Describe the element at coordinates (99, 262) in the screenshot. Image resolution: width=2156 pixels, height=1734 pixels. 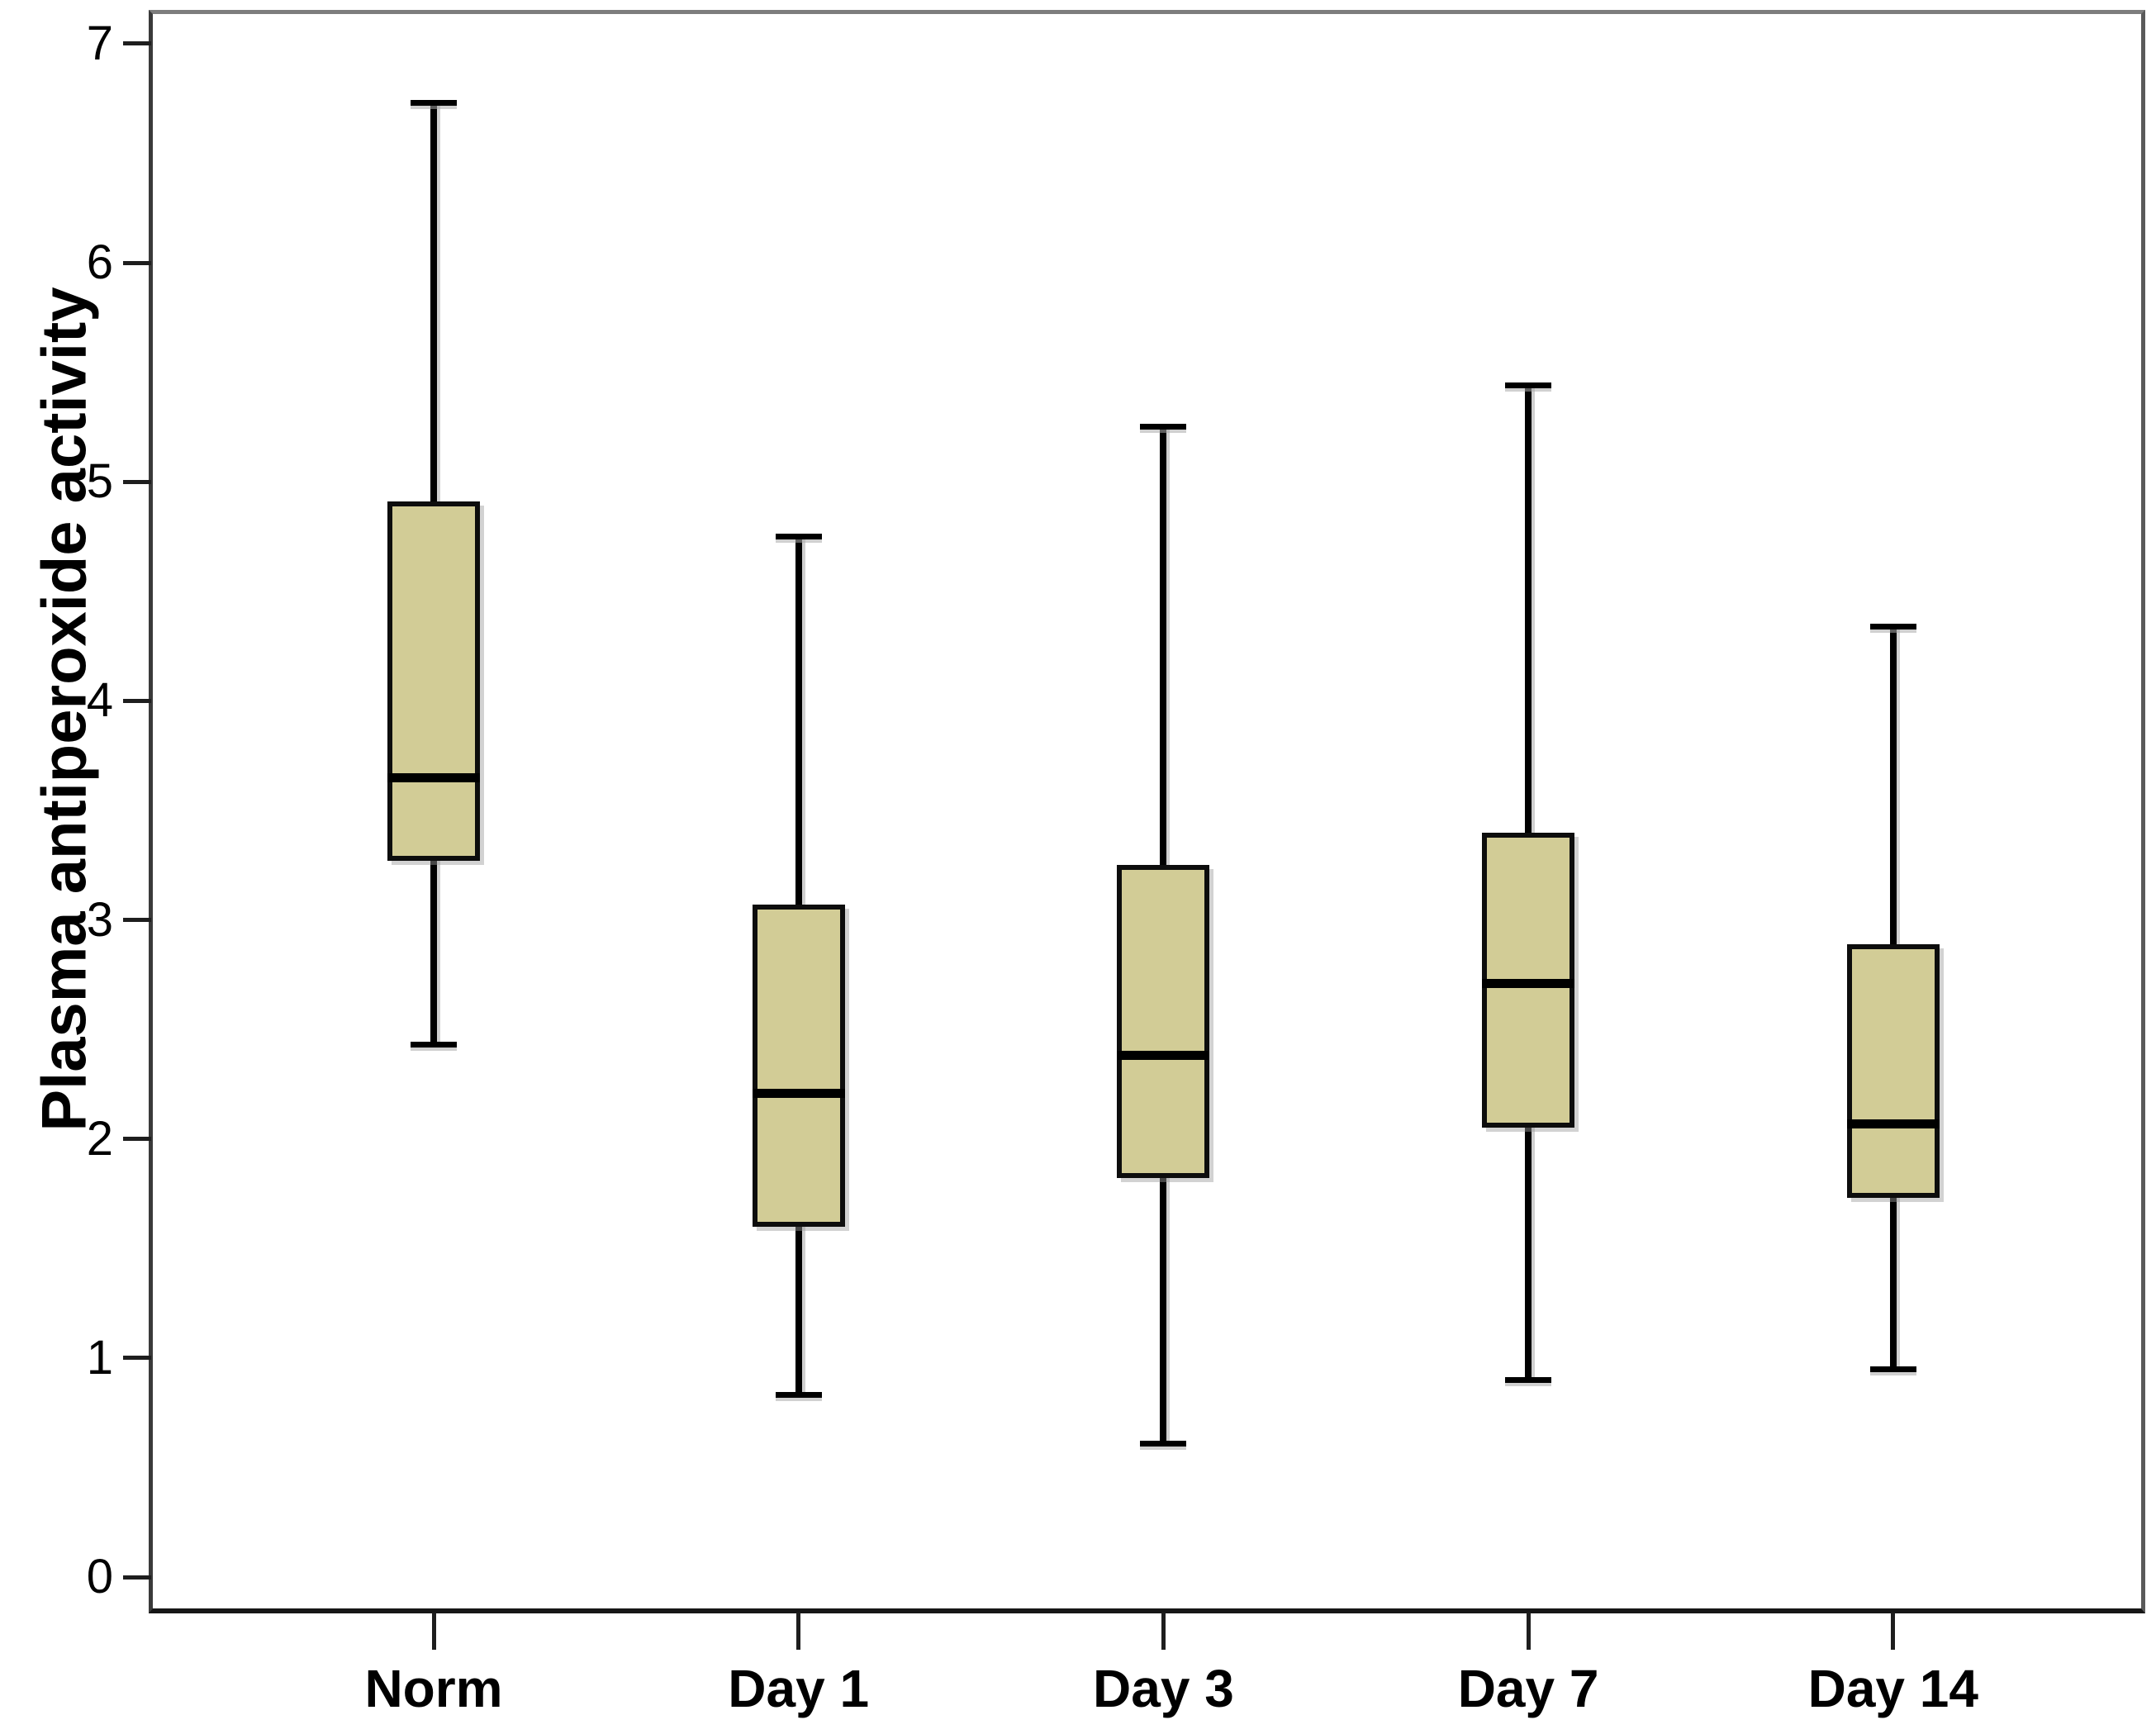
I see `y-tick-label: 6` at that location.